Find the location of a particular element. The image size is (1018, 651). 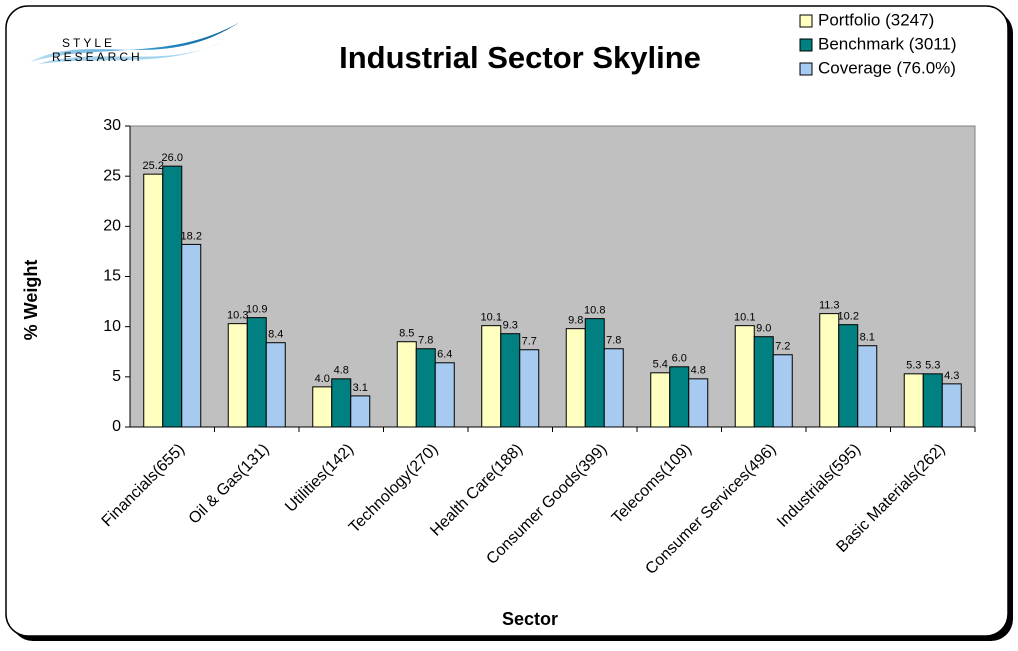

value-label: 7.2 is located at coordinates (782, 347).